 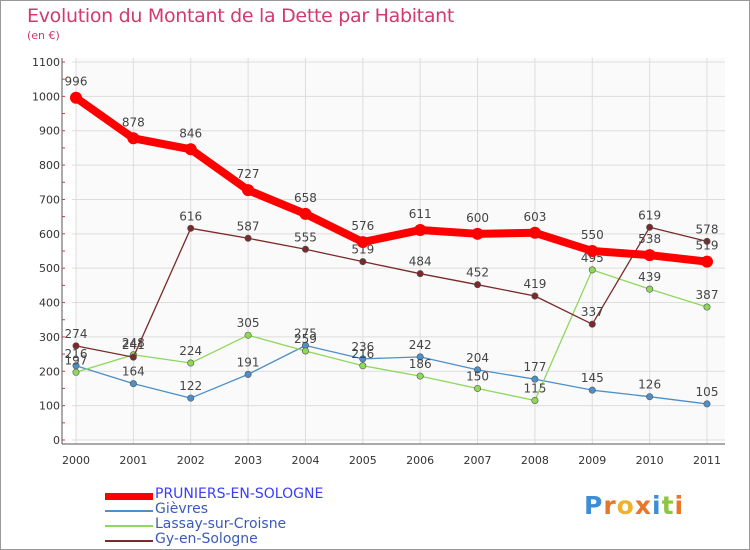 I want to click on data-label: 576, so click(x=362, y=226).